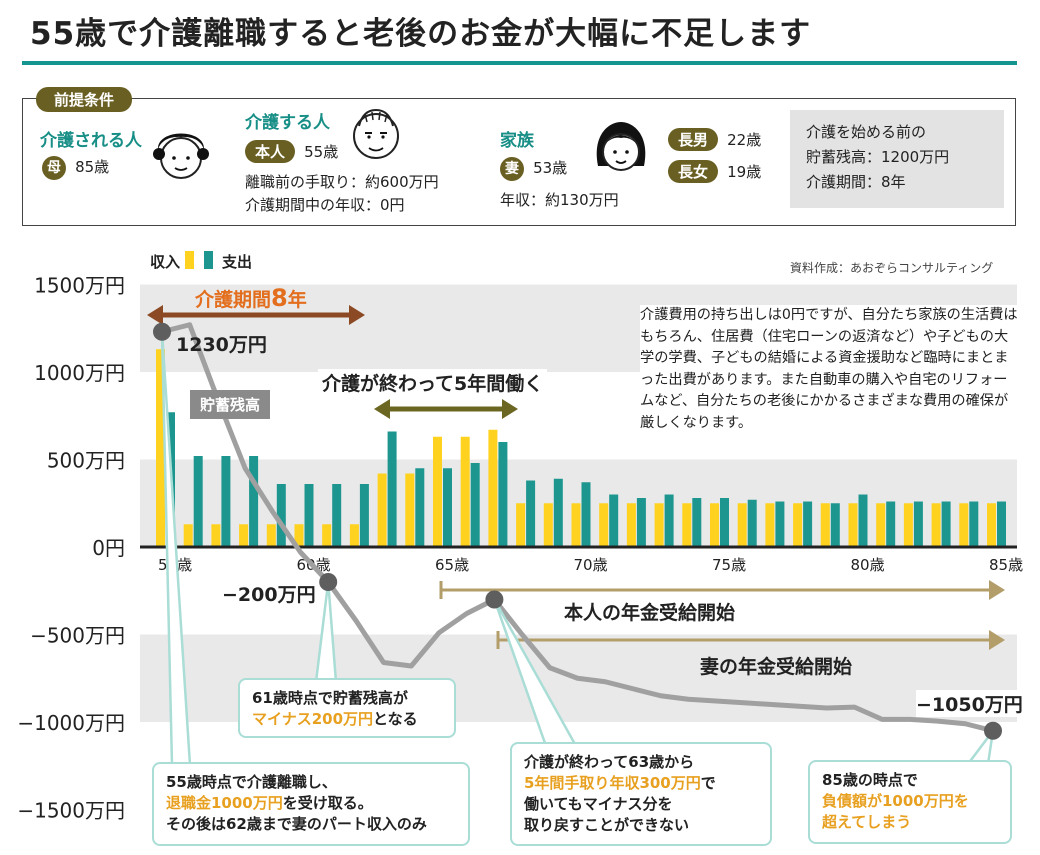 This screenshot has height=855, width=1040. I want to click on mother-face-icon, so click(181, 156).